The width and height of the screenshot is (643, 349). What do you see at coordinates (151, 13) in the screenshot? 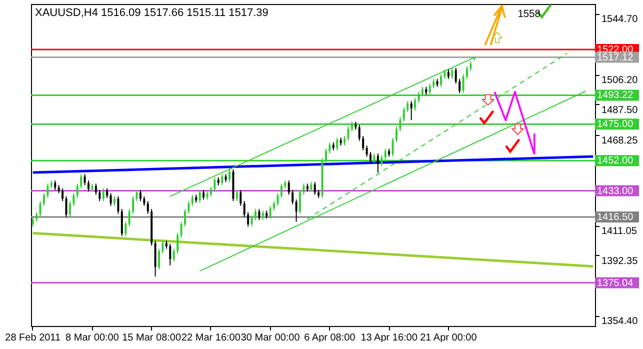
I see `chart-title: XAUUSD,H4 1516.09 1517.66 1515.11 1517.39` at bounding box center [151, 13].